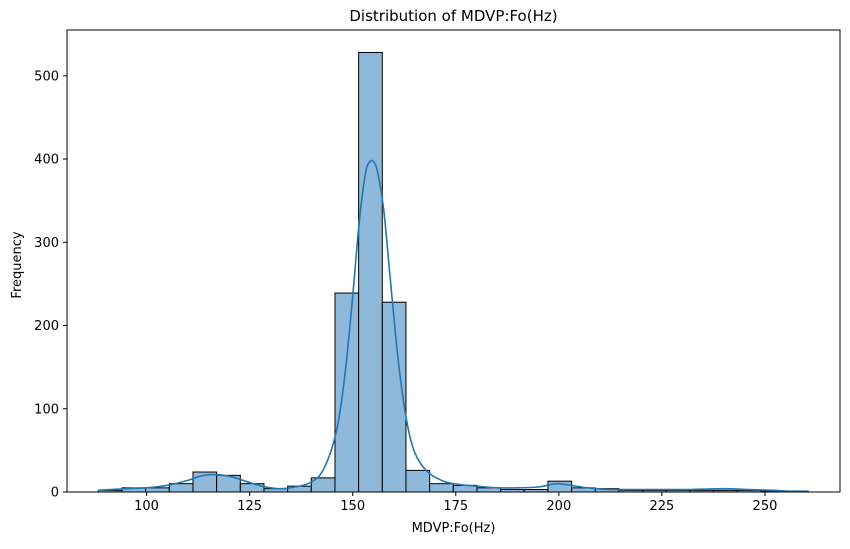  What do you see at coordinates (46, 243) in the screenshot?
I see `y-tick-label: 300` at bounding box center [46, 243].